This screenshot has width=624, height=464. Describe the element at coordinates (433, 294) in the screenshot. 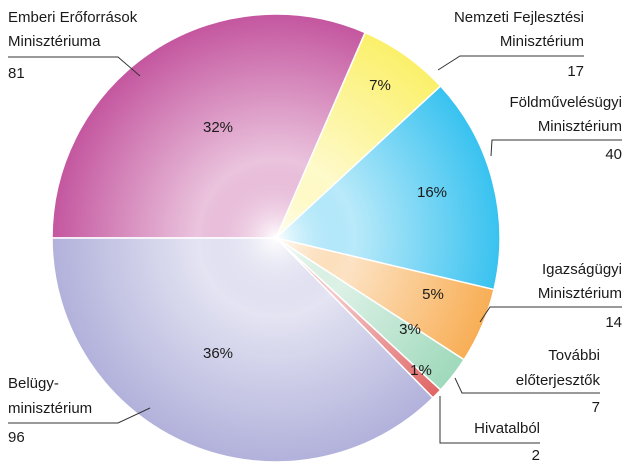

I see `percent-label: 5%` at that location.